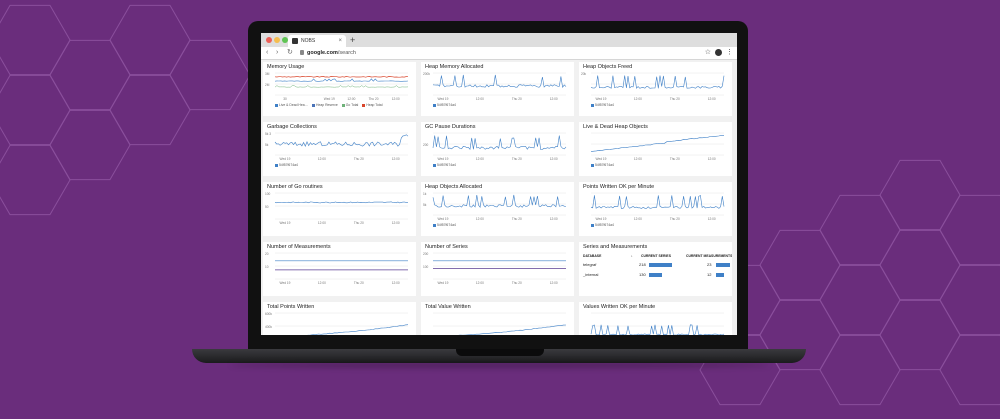 The image size is (1000, 419). Describe the element at coordinates (341, 77) in the screenshot. I see `series-line-heap-total` at that location.